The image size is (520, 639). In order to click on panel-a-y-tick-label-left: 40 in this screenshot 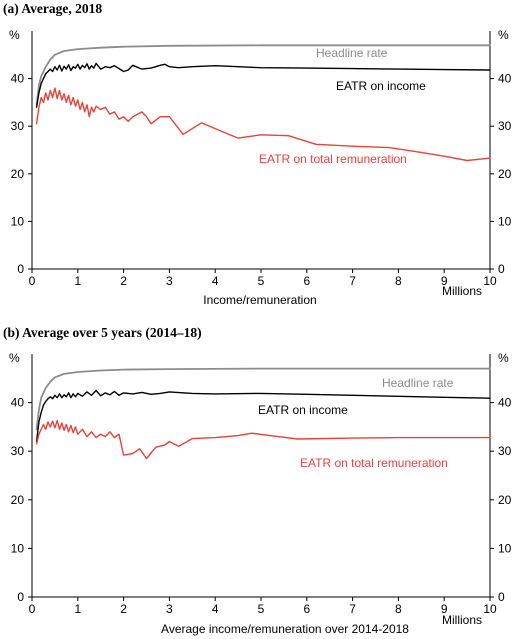, I will do `click(18, 79)`.